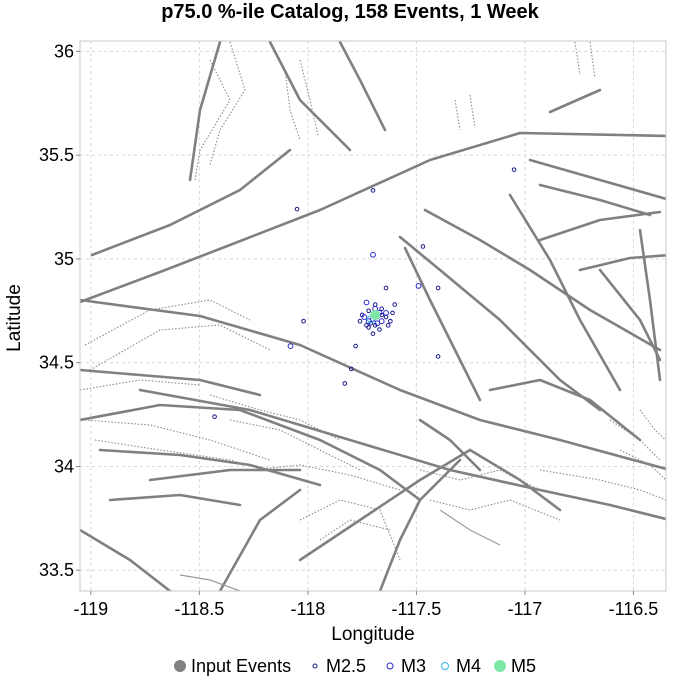  Describe the element at coordinates (308, 609) in the screenshot. I see `x-tick-label: -118` at that location.